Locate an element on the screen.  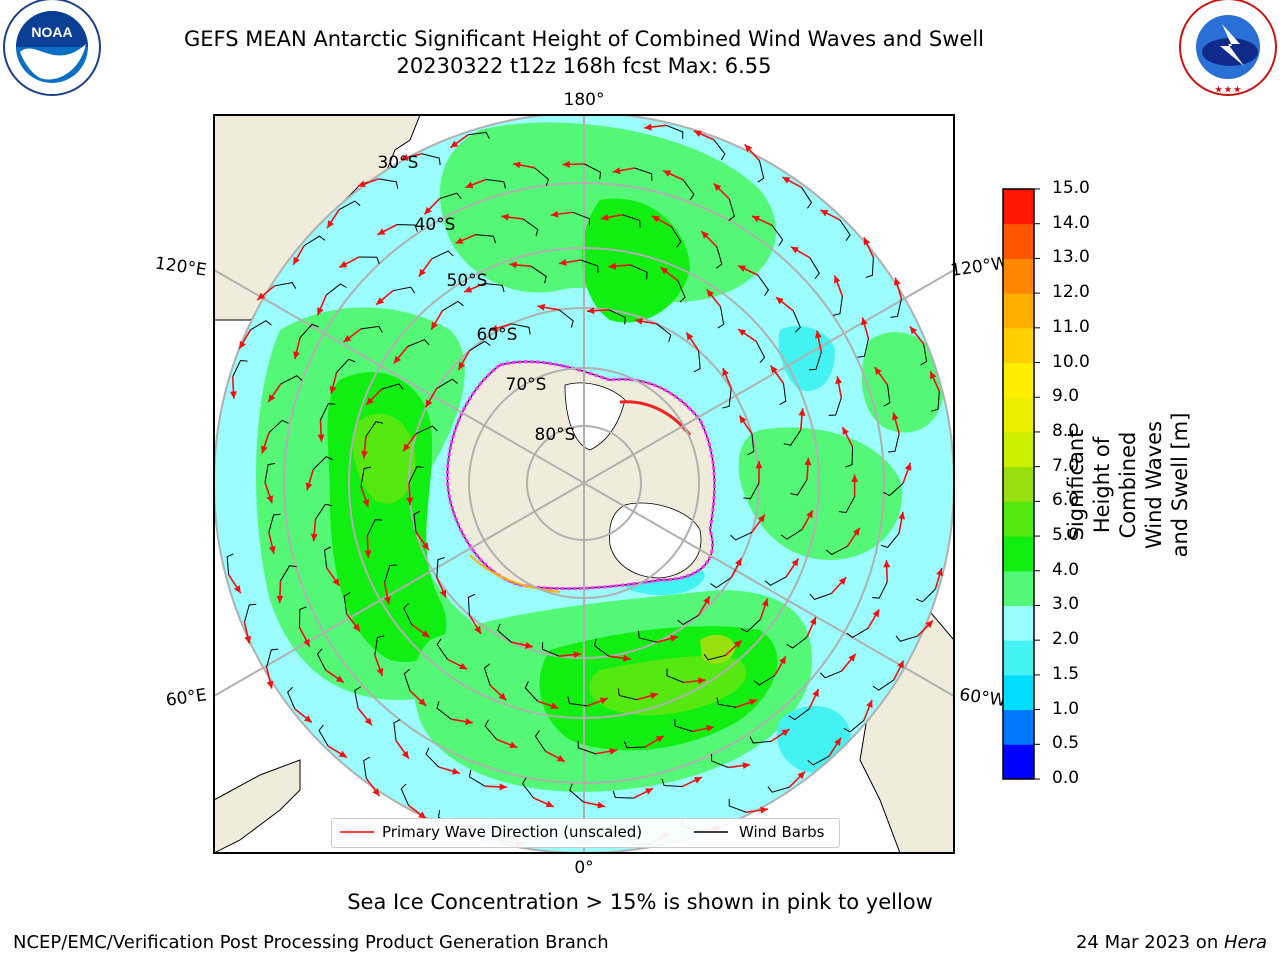
colorbar is located at coordinates (1021, 484).